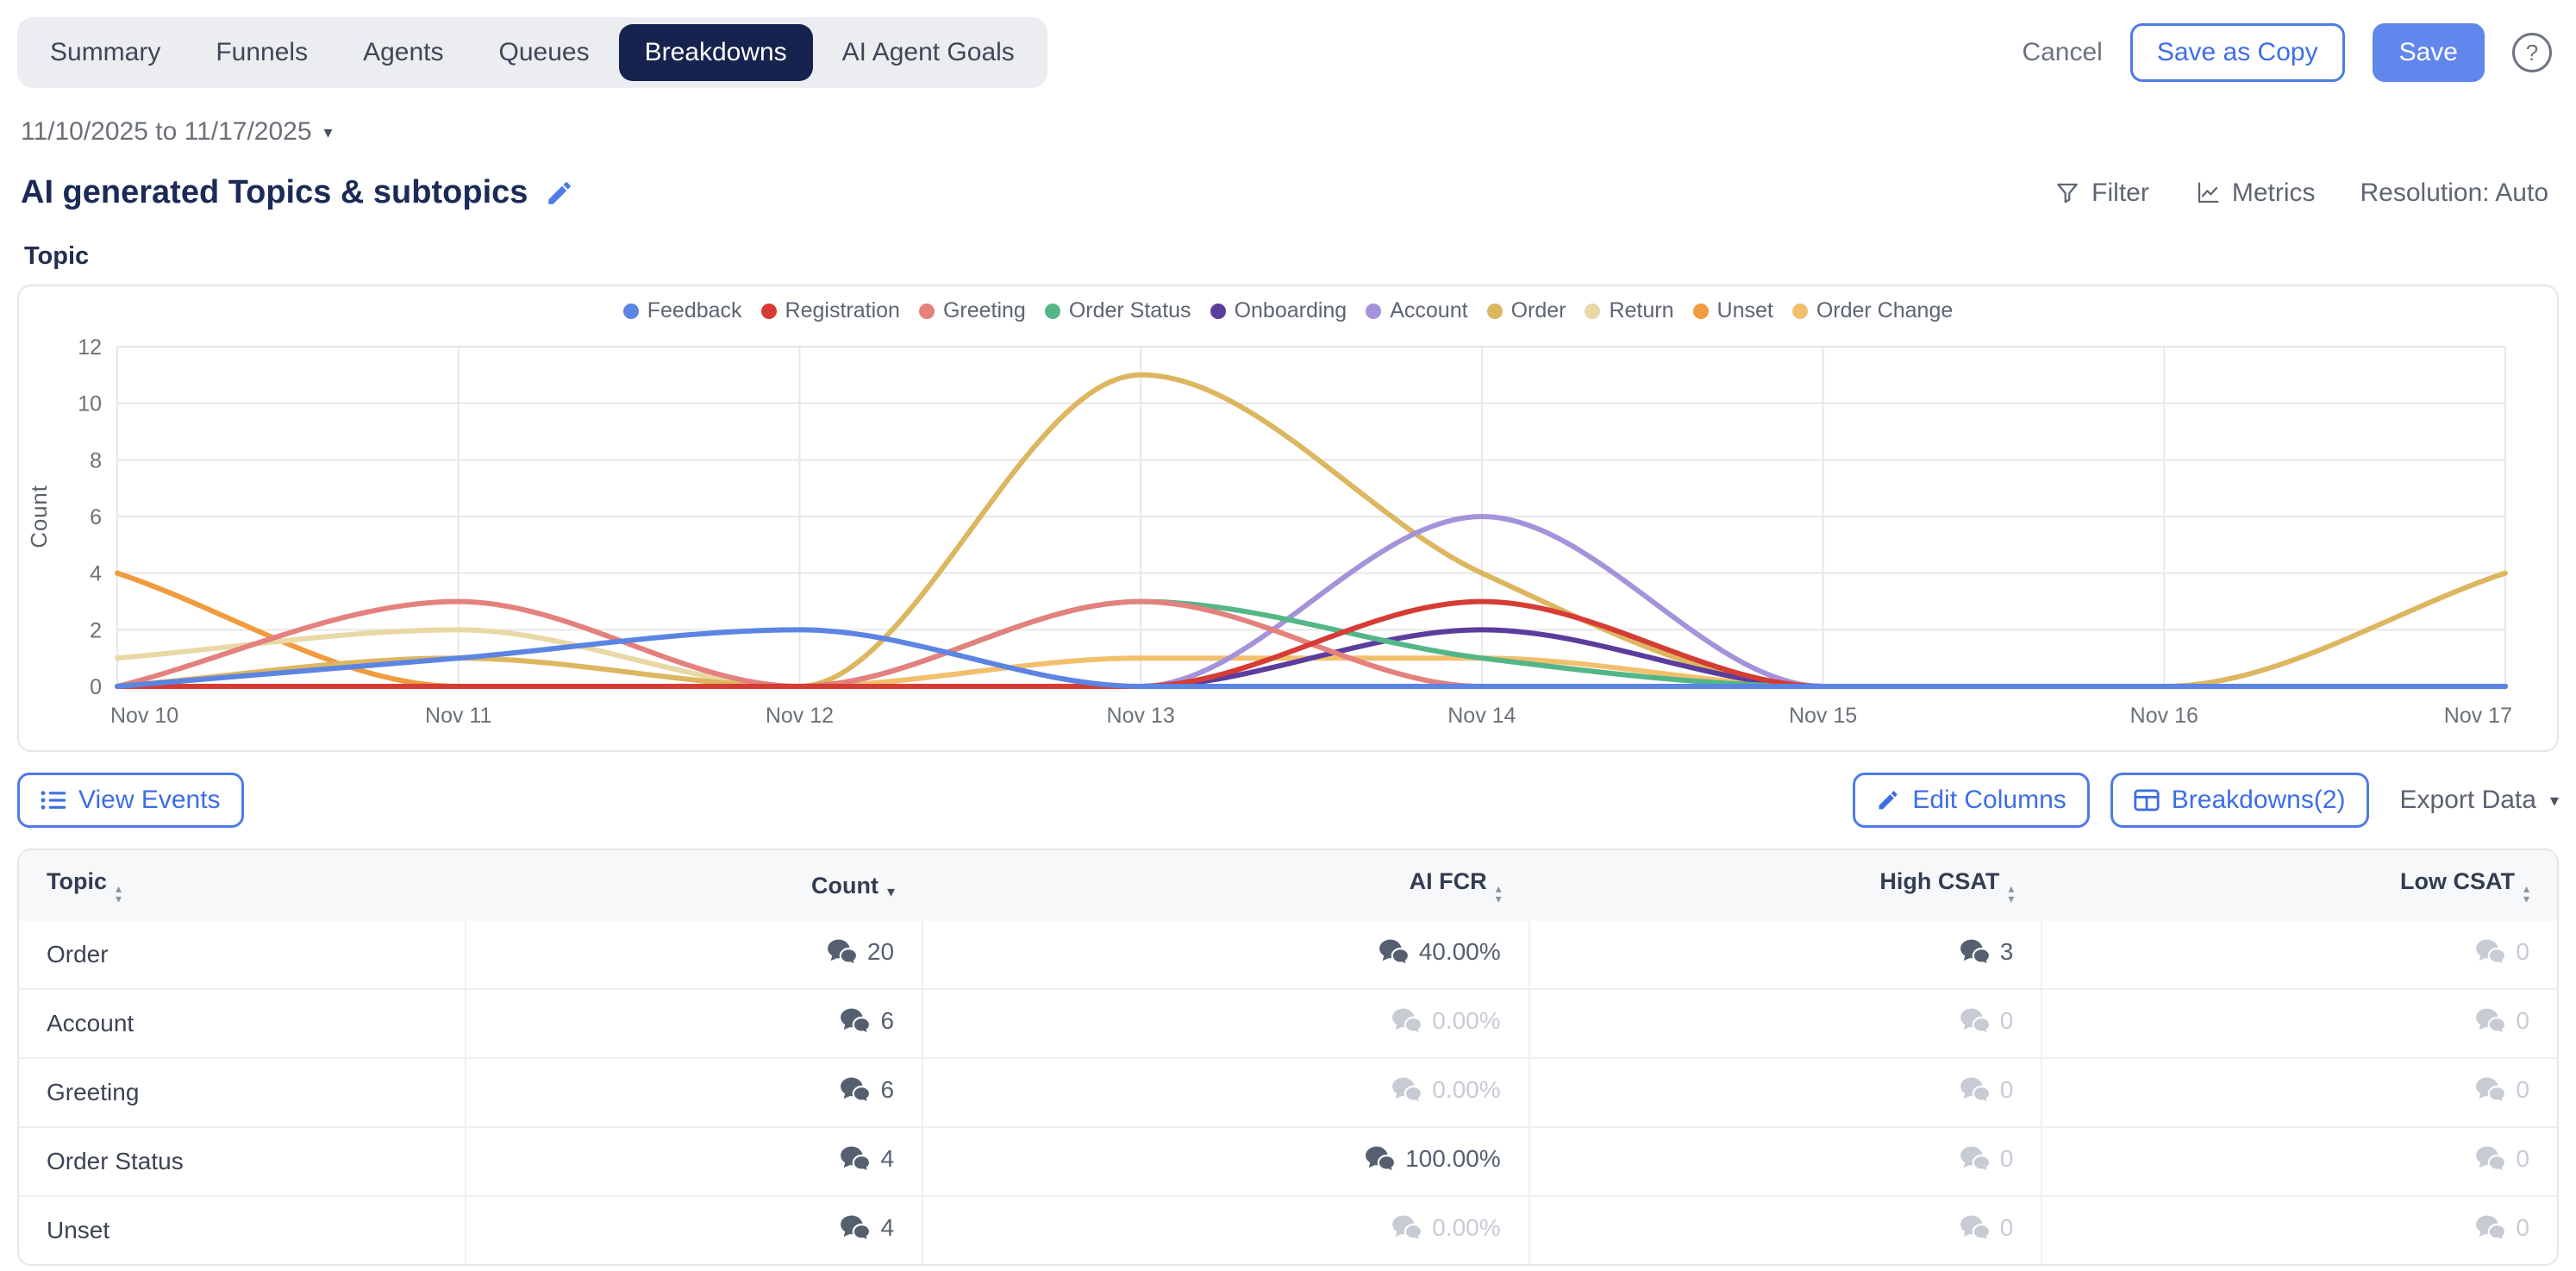  What do you see at coordinates (144, 716) in the screenshot?
I see `svg-text: Nov 10` at bounding box center [144, 716].